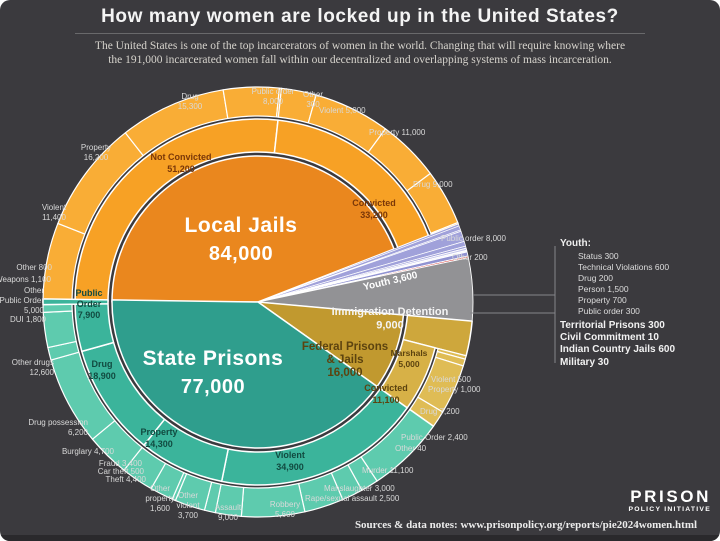  Describe the element at coordinates (180, 157) in the screenshot. I see `label-jail-not-convicted: Not Convicted` at that location.